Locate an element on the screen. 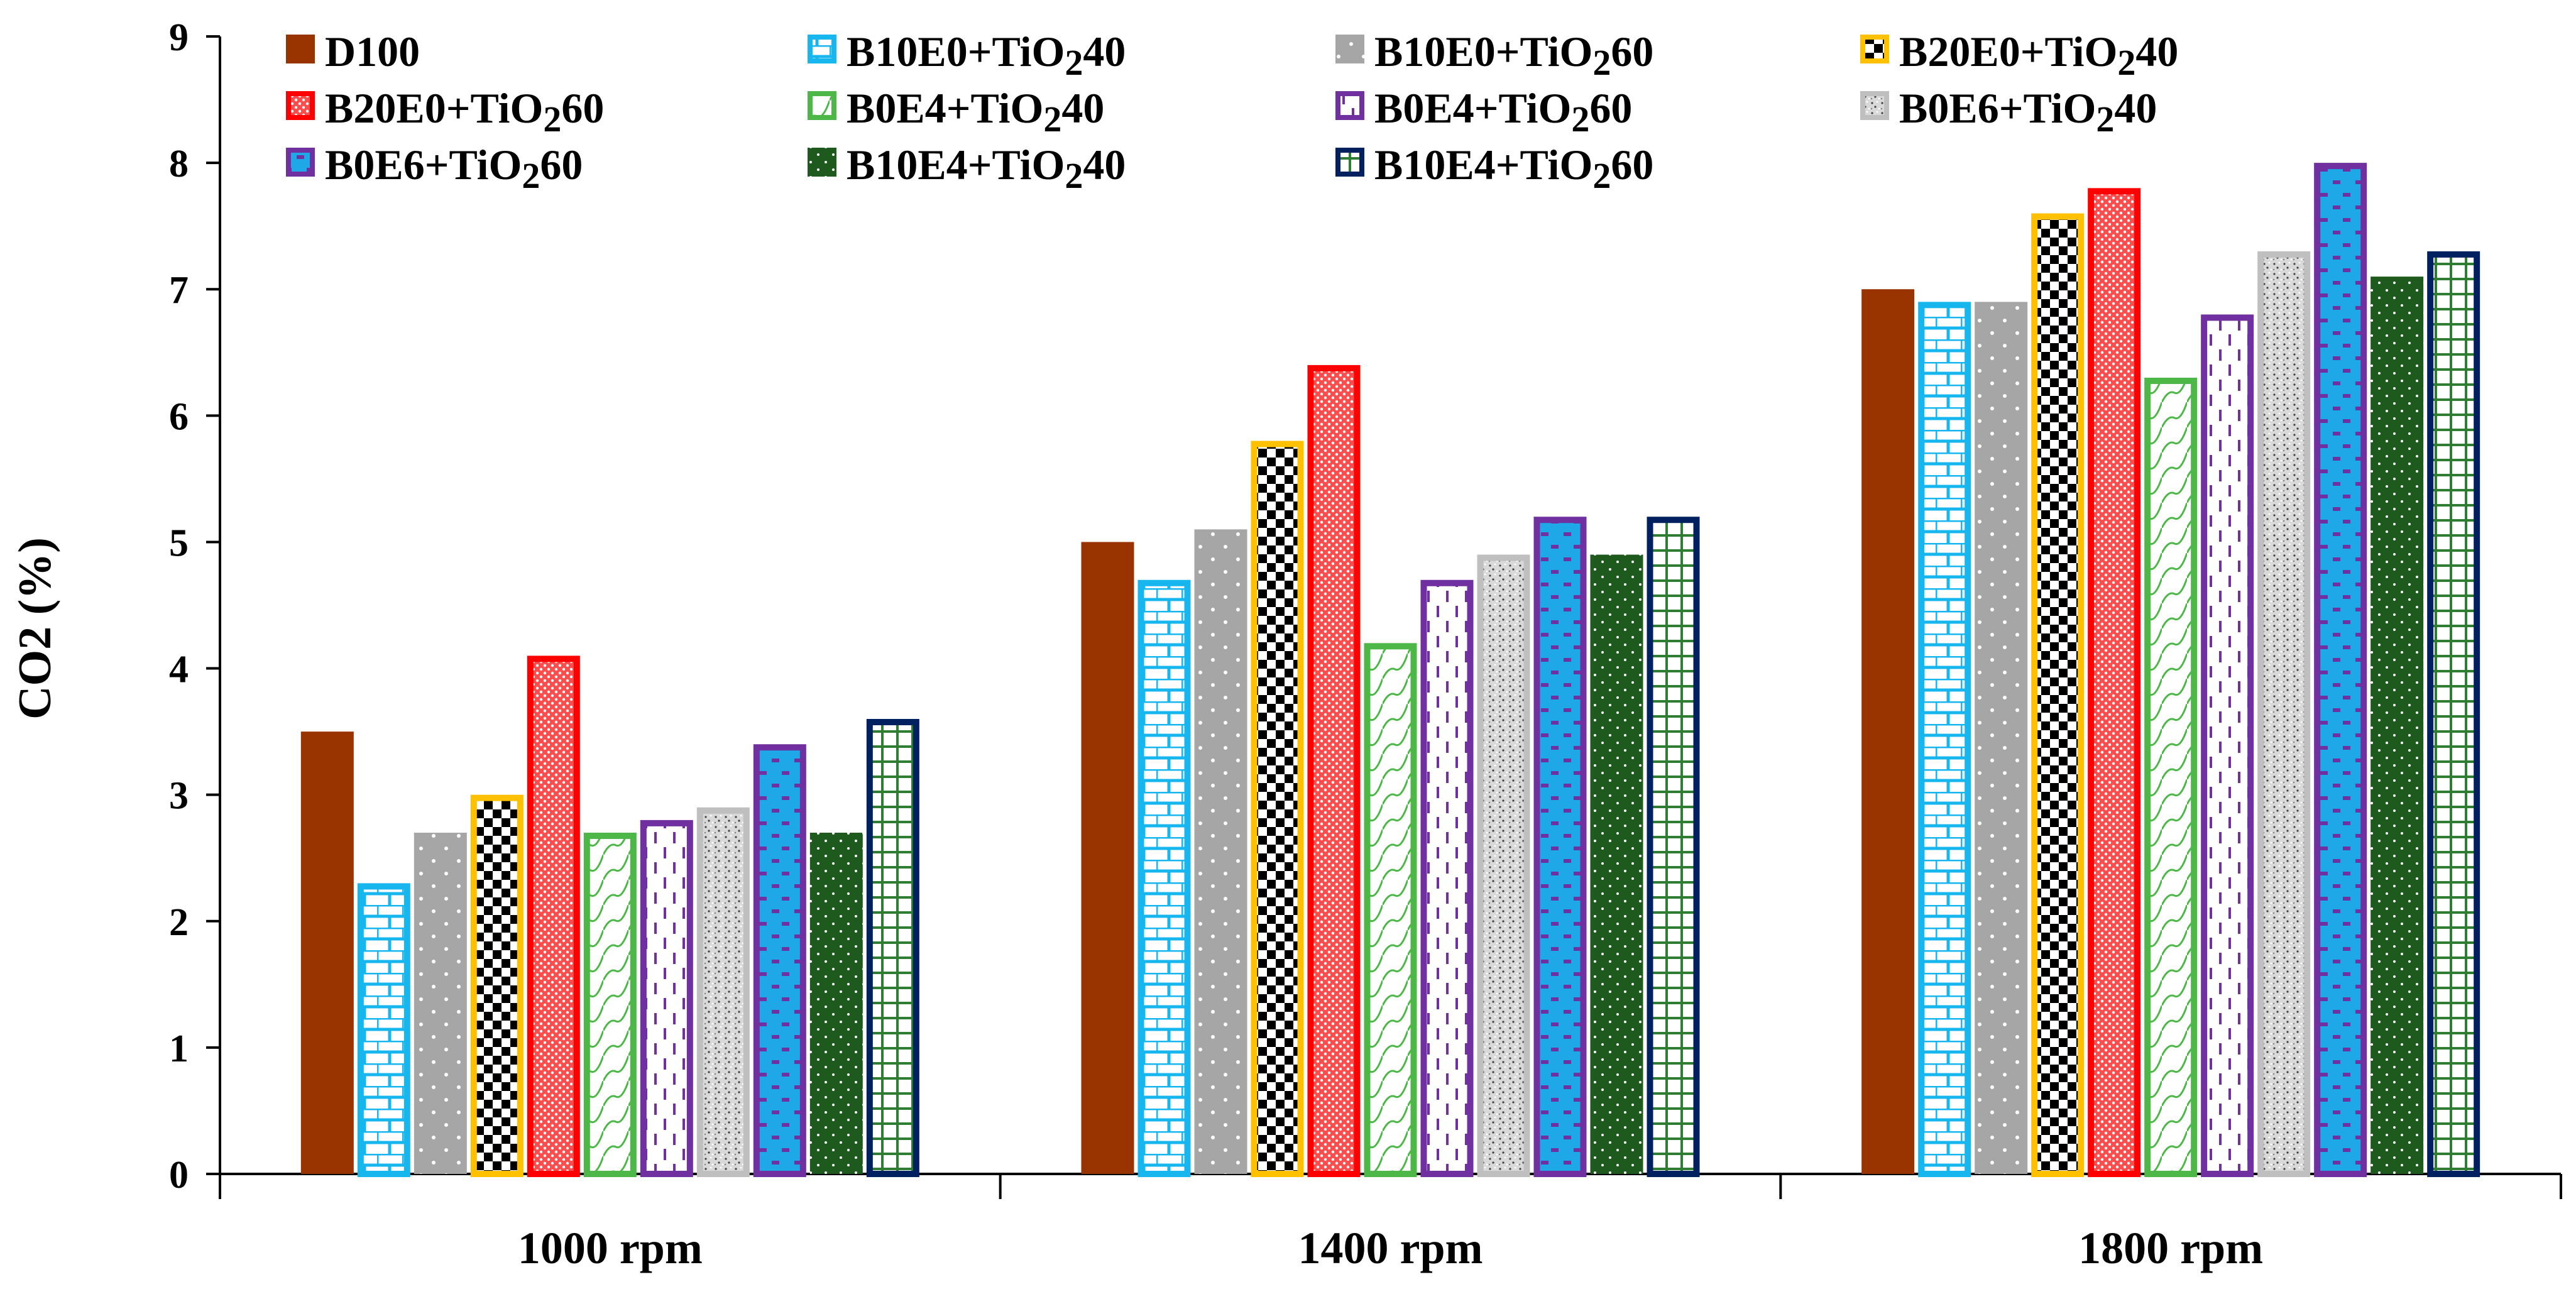 Image resolution: width=2576 pixels, height=1299 pixels. legend-label: B10E4+TiO240 is located at coordinates (986, 168).